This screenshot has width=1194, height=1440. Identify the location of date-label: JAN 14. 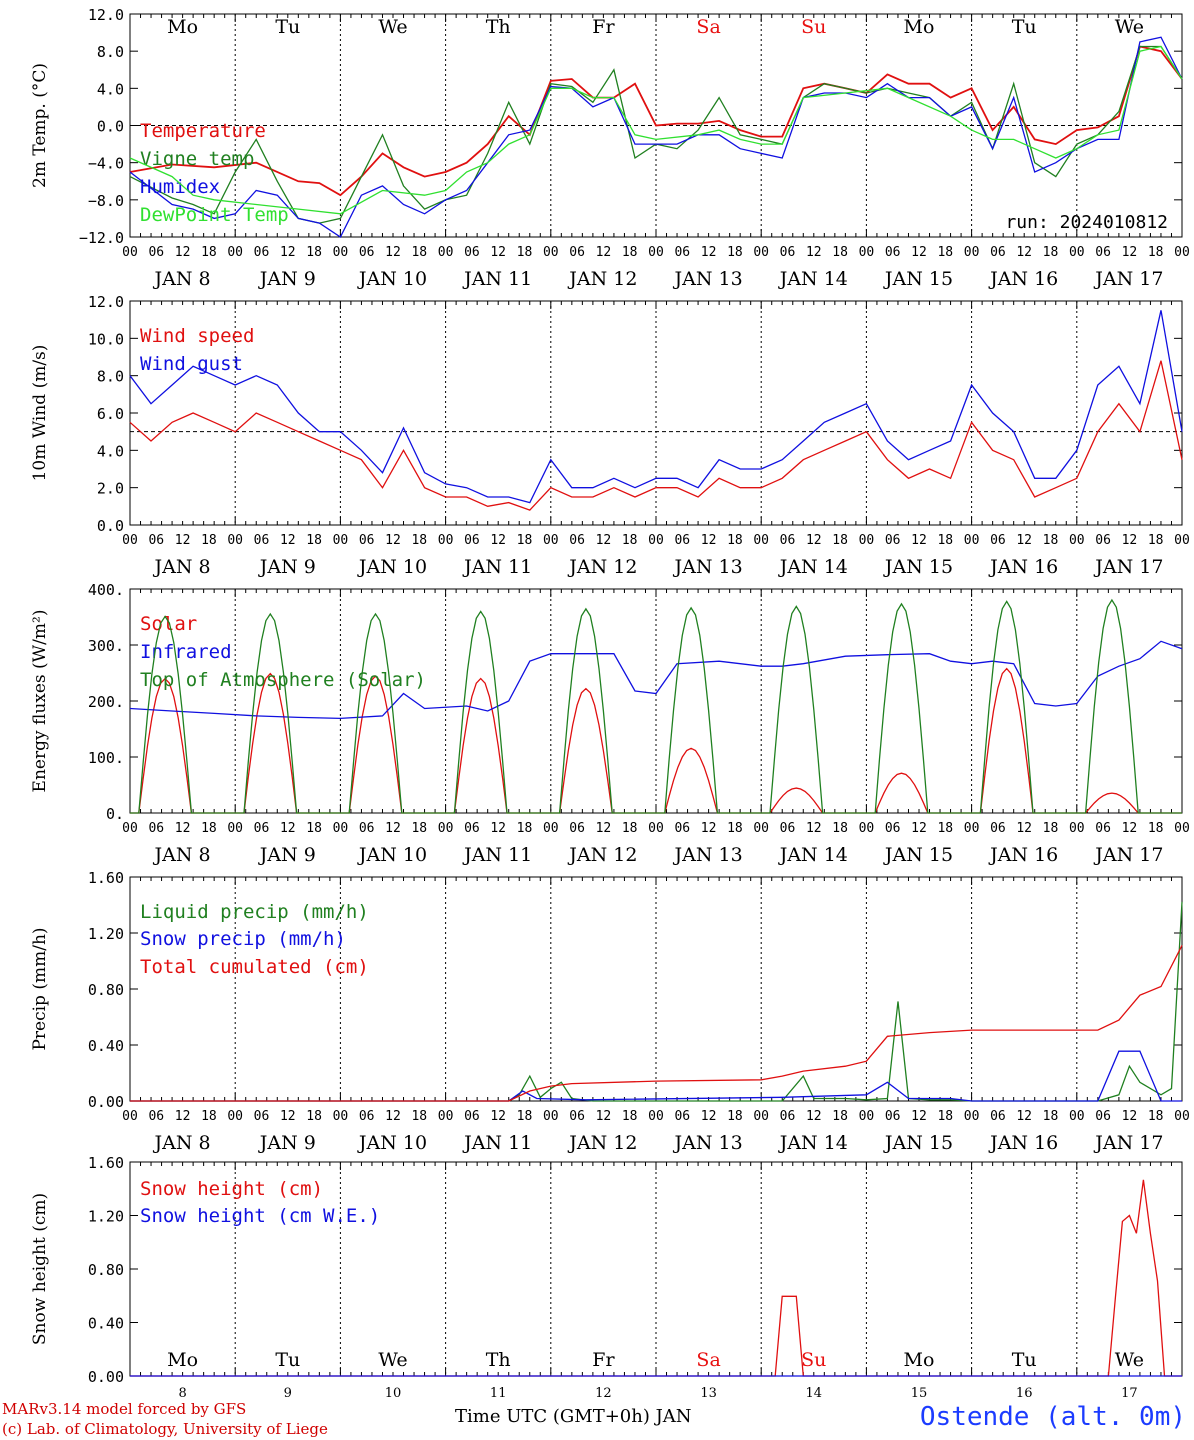
(813, 1143).